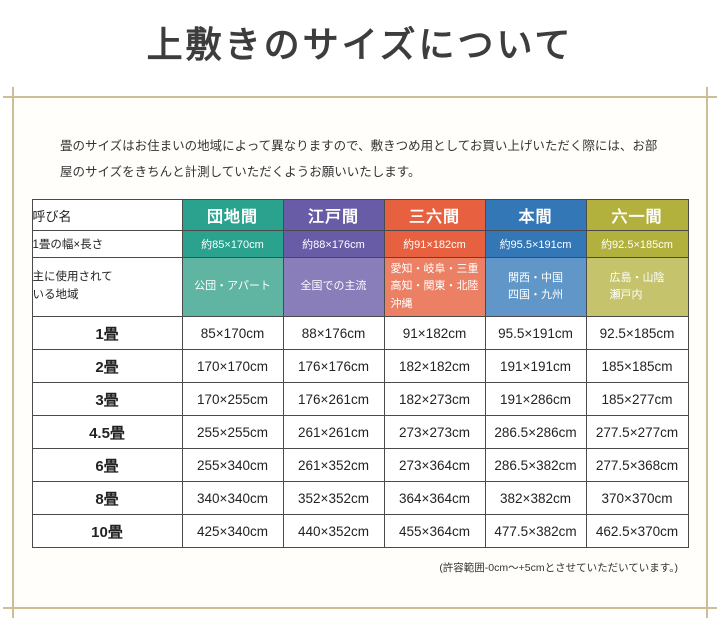  Describe the element at coordinates (232, 333) in the screenshot. I see `size-cell: 85×170cm` at that location.